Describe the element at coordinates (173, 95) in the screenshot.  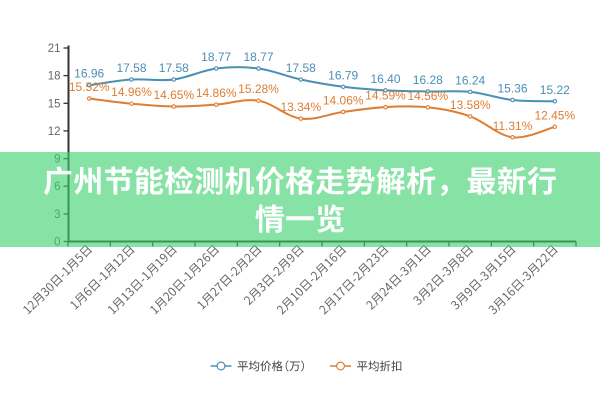
I see `svg-text: 14.65%` at that location.